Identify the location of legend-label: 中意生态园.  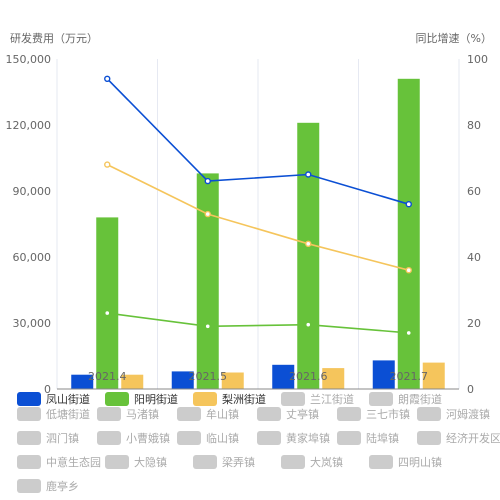
(73, 462).